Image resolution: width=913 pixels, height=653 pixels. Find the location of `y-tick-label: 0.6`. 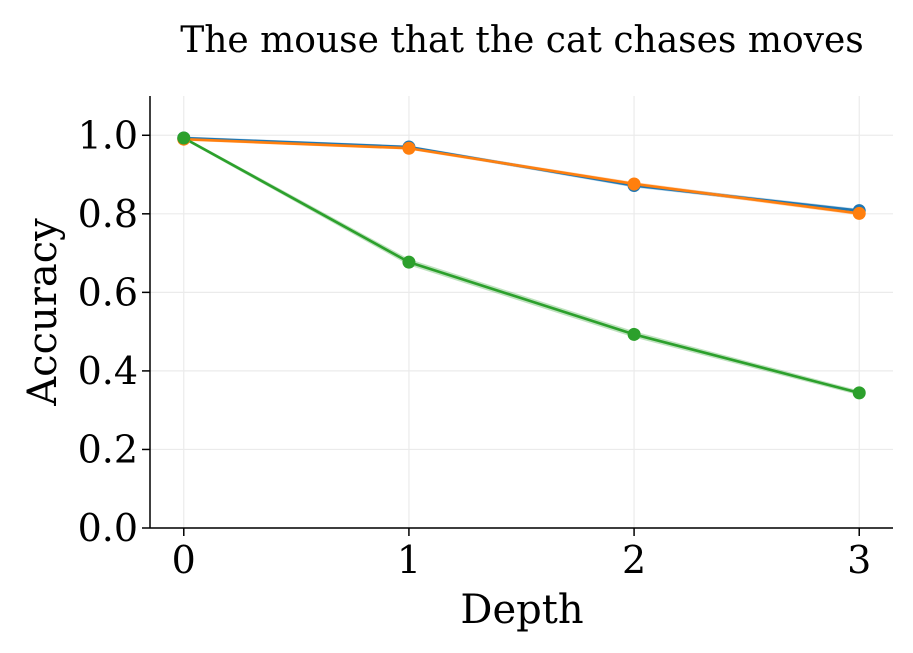

y-tick-label: 0.6 is located at coordinates (108, 292).